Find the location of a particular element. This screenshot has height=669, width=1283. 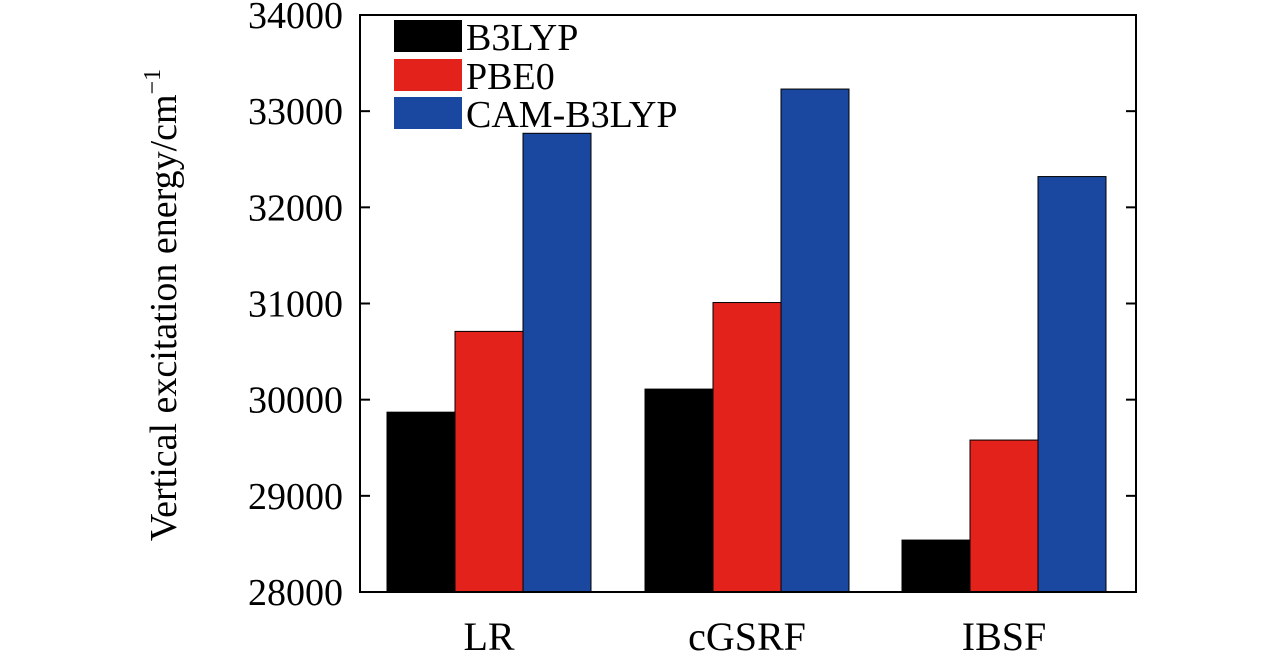

y-tick-label: 32000 is located at coordinates (295, 208).